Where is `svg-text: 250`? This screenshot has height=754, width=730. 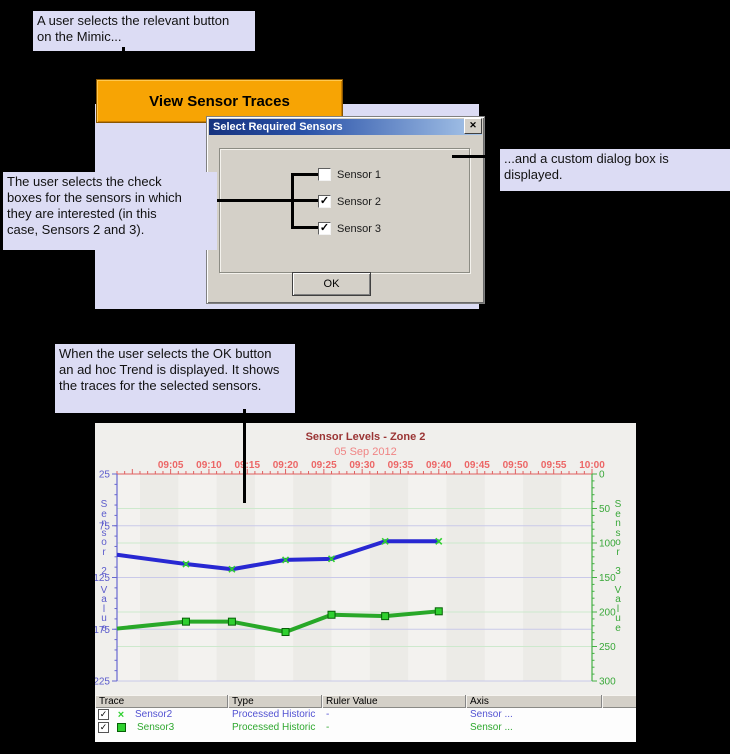 svg-text: 250 is located at coordinates (607, 647).